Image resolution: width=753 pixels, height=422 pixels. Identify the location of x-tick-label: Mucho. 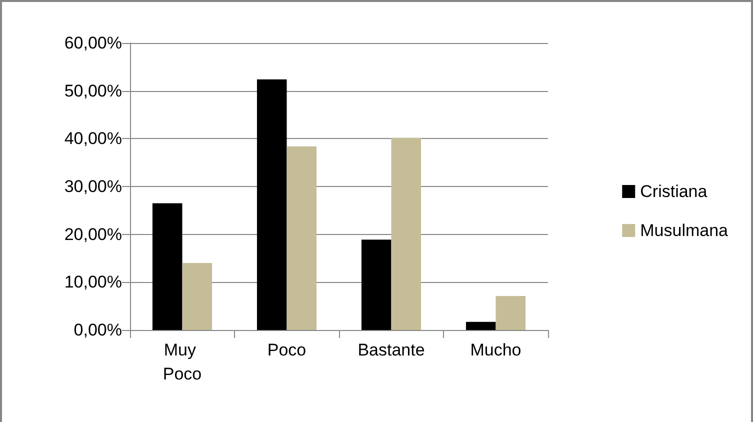
(496, 350).